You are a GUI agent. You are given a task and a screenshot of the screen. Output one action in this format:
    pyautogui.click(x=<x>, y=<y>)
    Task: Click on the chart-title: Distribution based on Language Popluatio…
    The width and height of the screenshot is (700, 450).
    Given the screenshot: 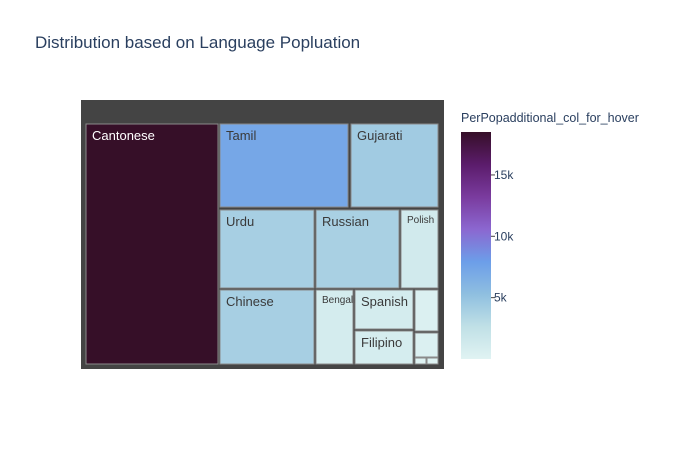 What is the action you would take?
    pyautogui.click(x=198, y=42)
    